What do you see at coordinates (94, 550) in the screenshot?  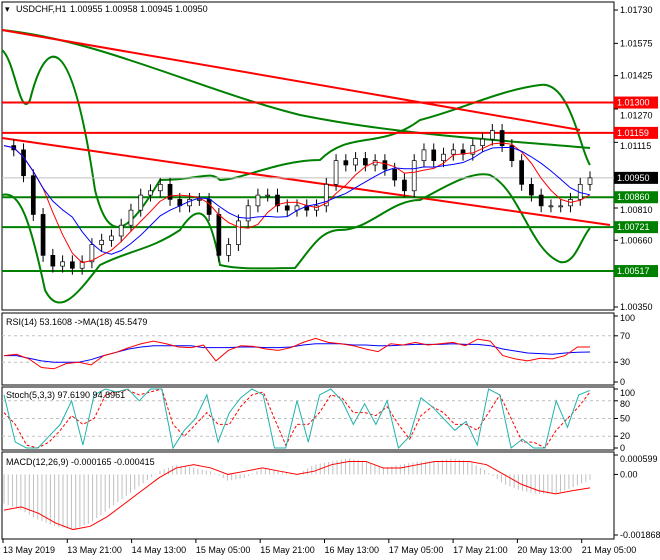 I see `time-axis-label: 13 May 21:00` at bounding box center [94, 550].